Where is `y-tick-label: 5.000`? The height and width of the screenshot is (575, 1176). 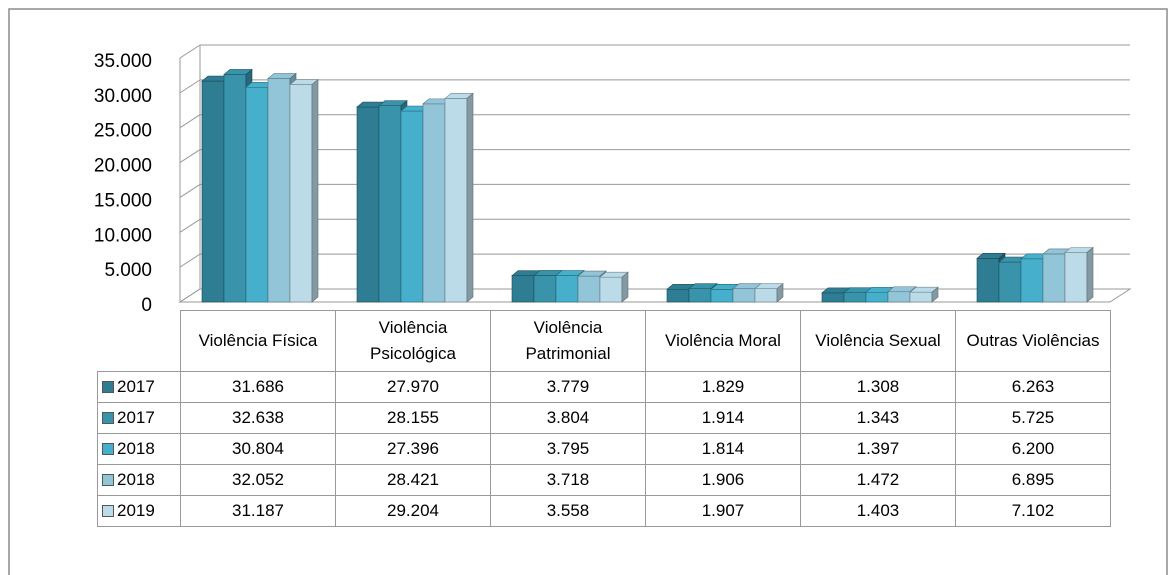
y-tick-label: 5.000 is located at coordinates (128, 270).